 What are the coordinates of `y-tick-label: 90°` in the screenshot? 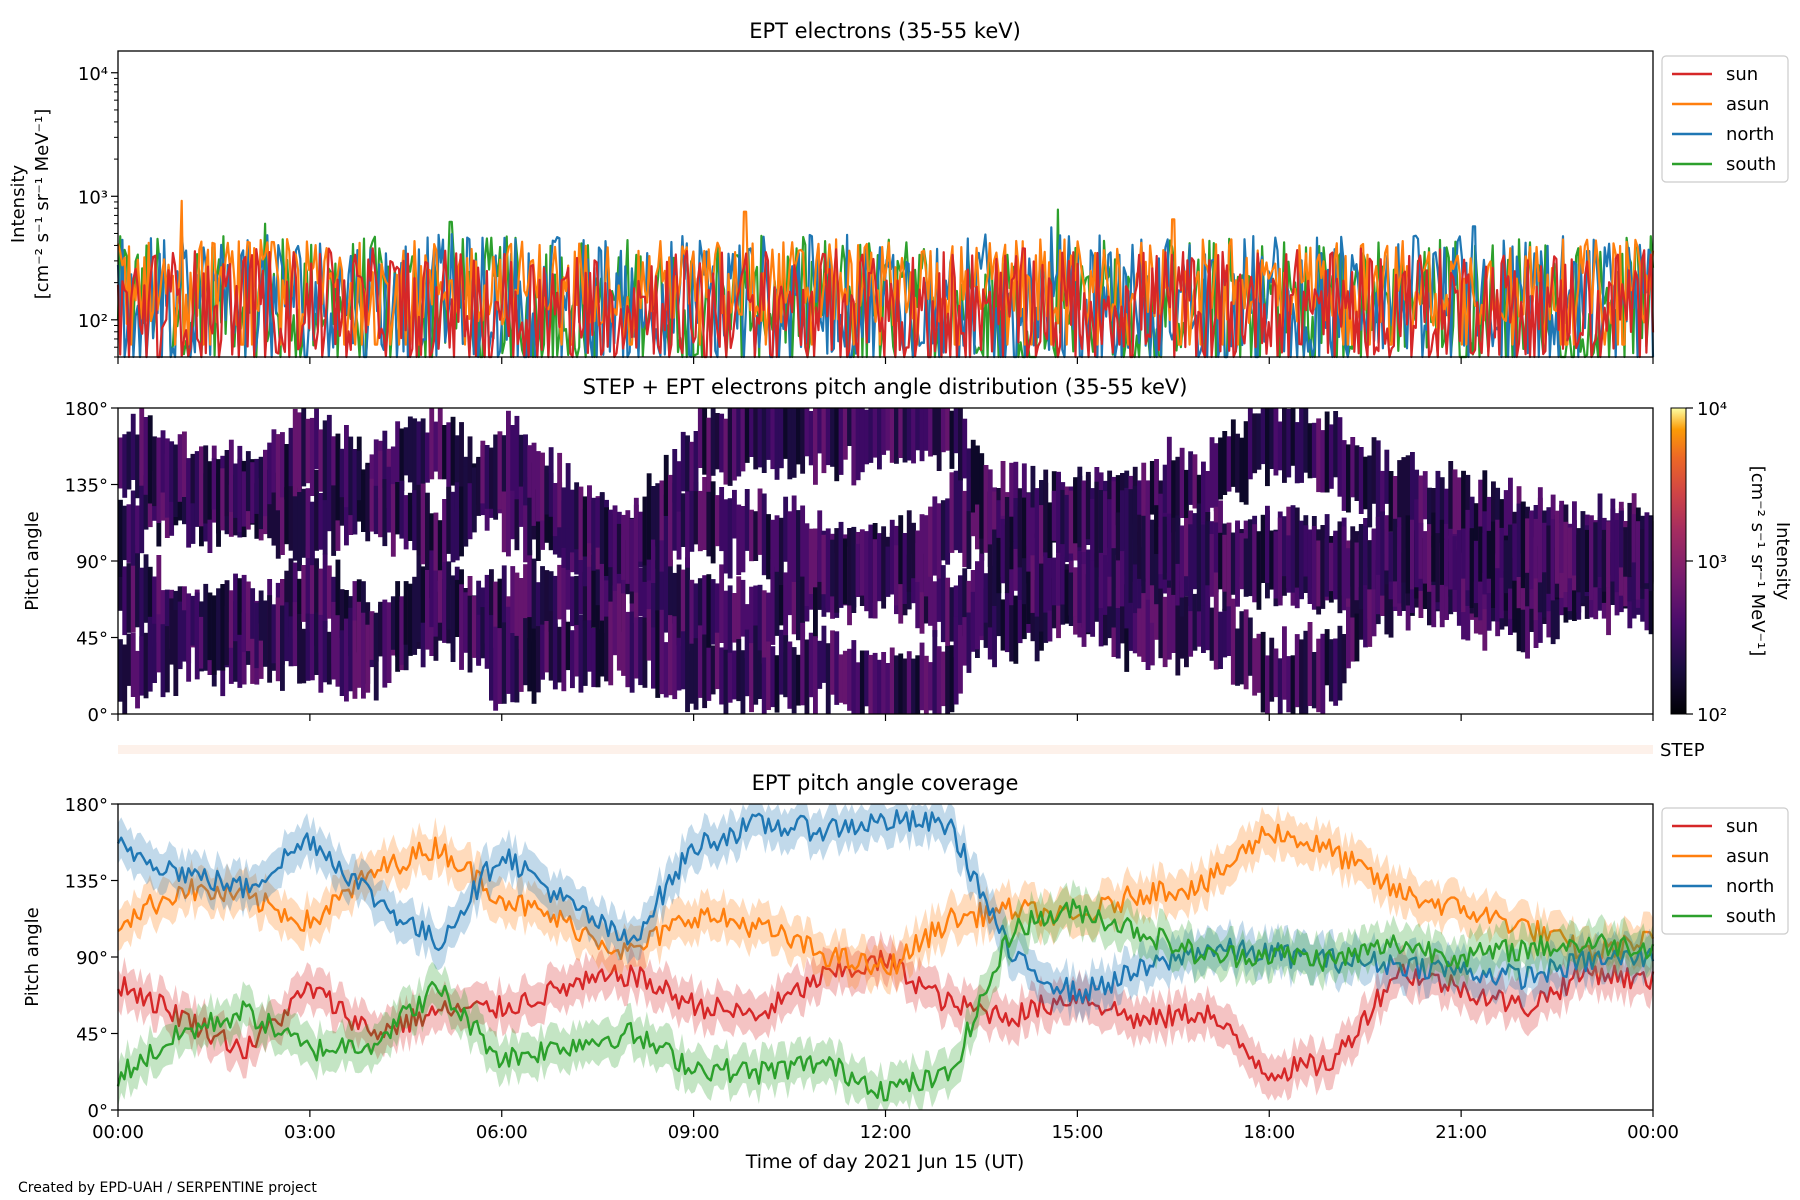 It's located at (92, 562).